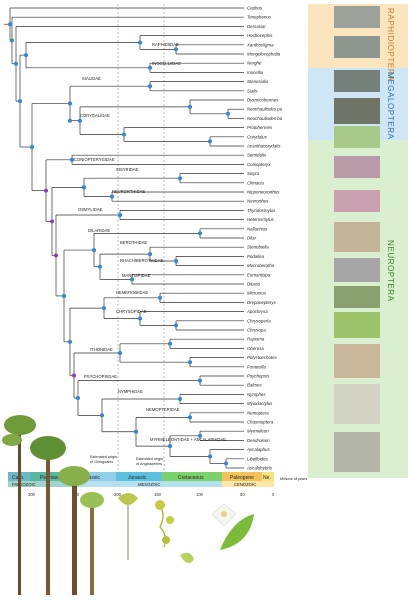 The height and width of the screenshot is (602, 408). I want to click on taxon-label: Corydalus, so click(257, 136).